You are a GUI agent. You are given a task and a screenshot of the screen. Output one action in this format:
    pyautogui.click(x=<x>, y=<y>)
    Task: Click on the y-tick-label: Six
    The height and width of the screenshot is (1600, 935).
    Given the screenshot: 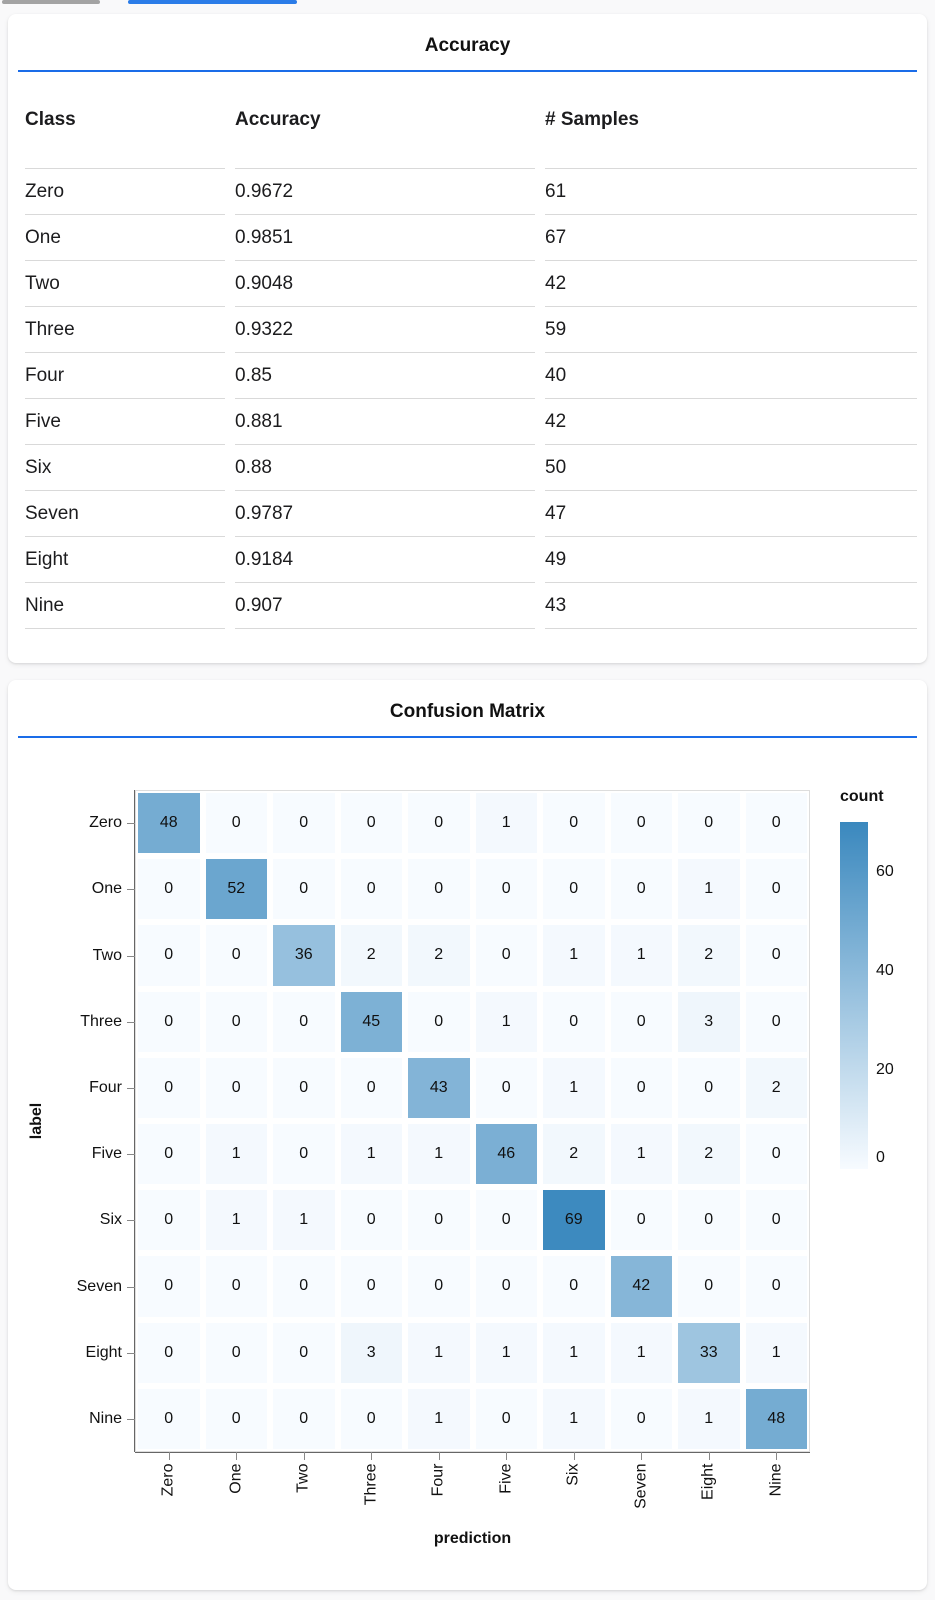 What is the action you would take?
    pyautogui.click(x=110, y=1220)
    